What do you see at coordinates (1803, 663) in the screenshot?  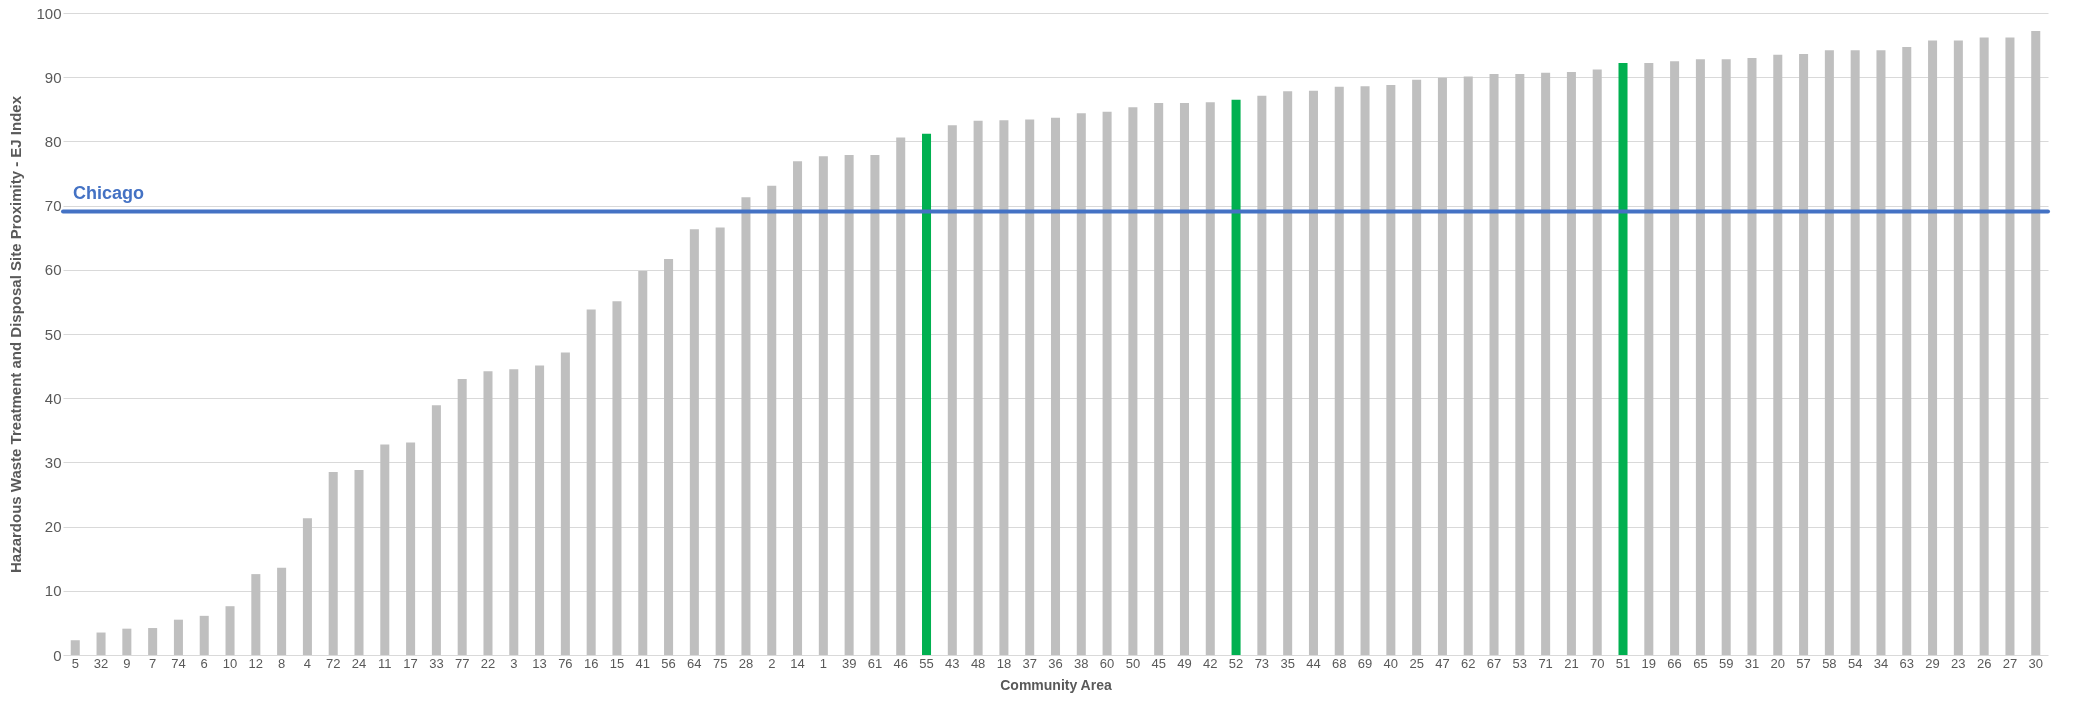 I see `x-tick-label: 57` at bounding box center [1803, 663].